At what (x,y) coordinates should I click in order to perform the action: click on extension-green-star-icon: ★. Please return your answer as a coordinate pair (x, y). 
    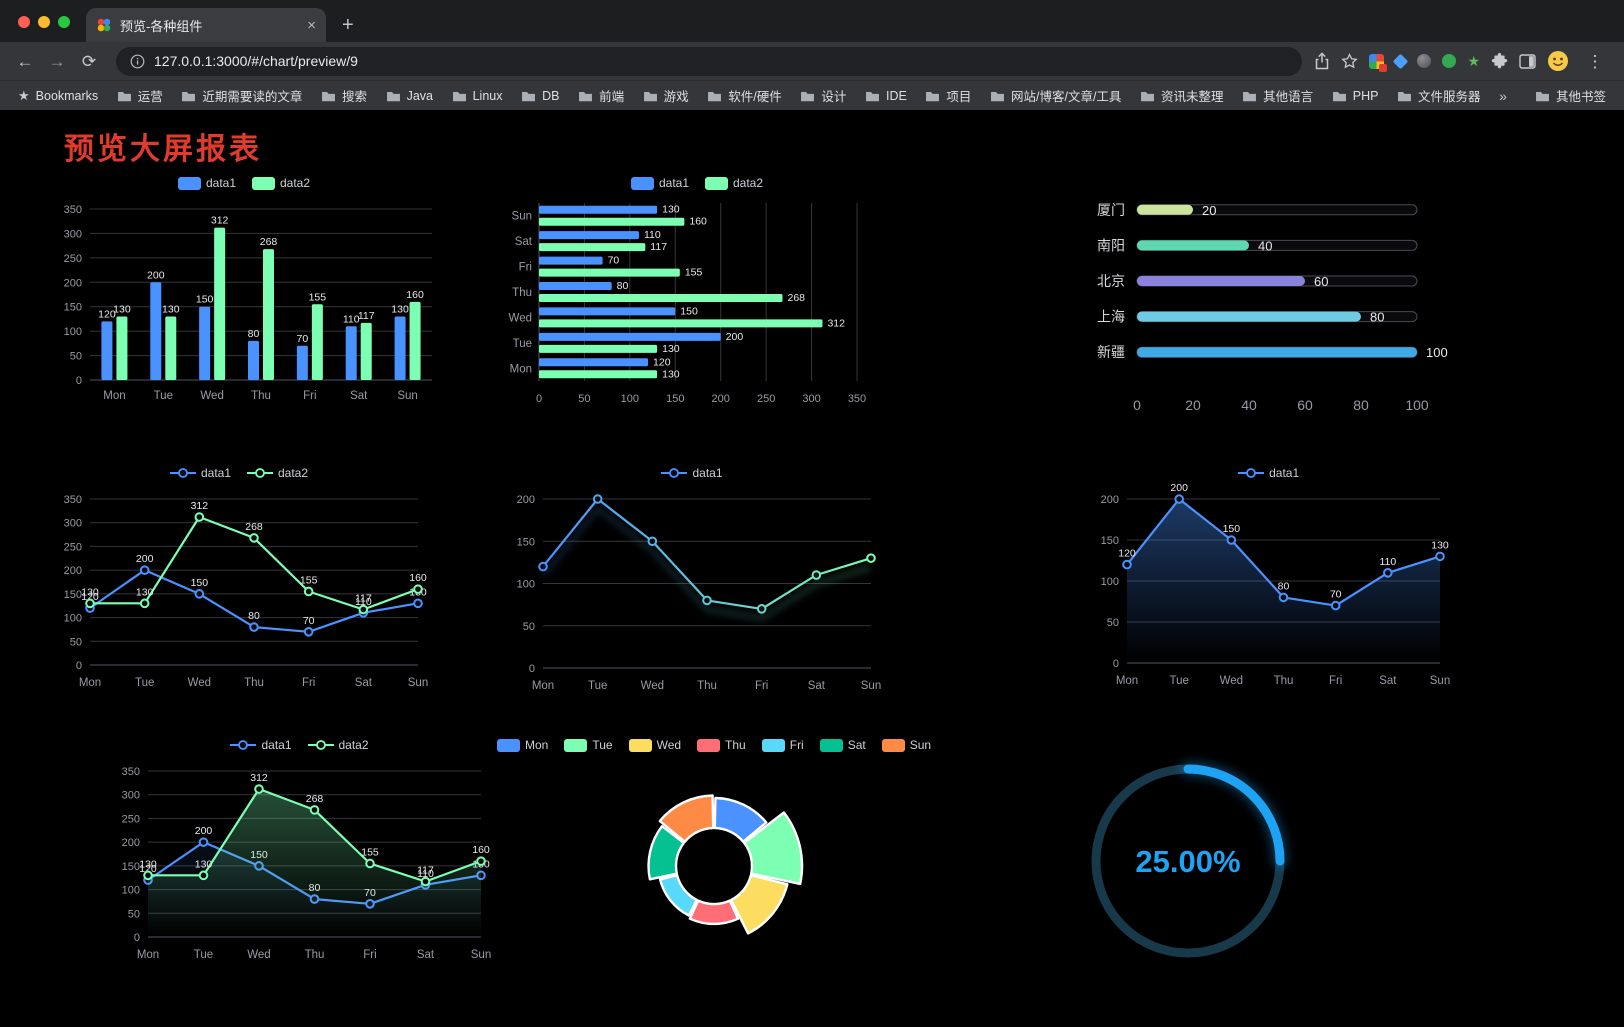
    Looking at the image, I should click on (1473, 61).